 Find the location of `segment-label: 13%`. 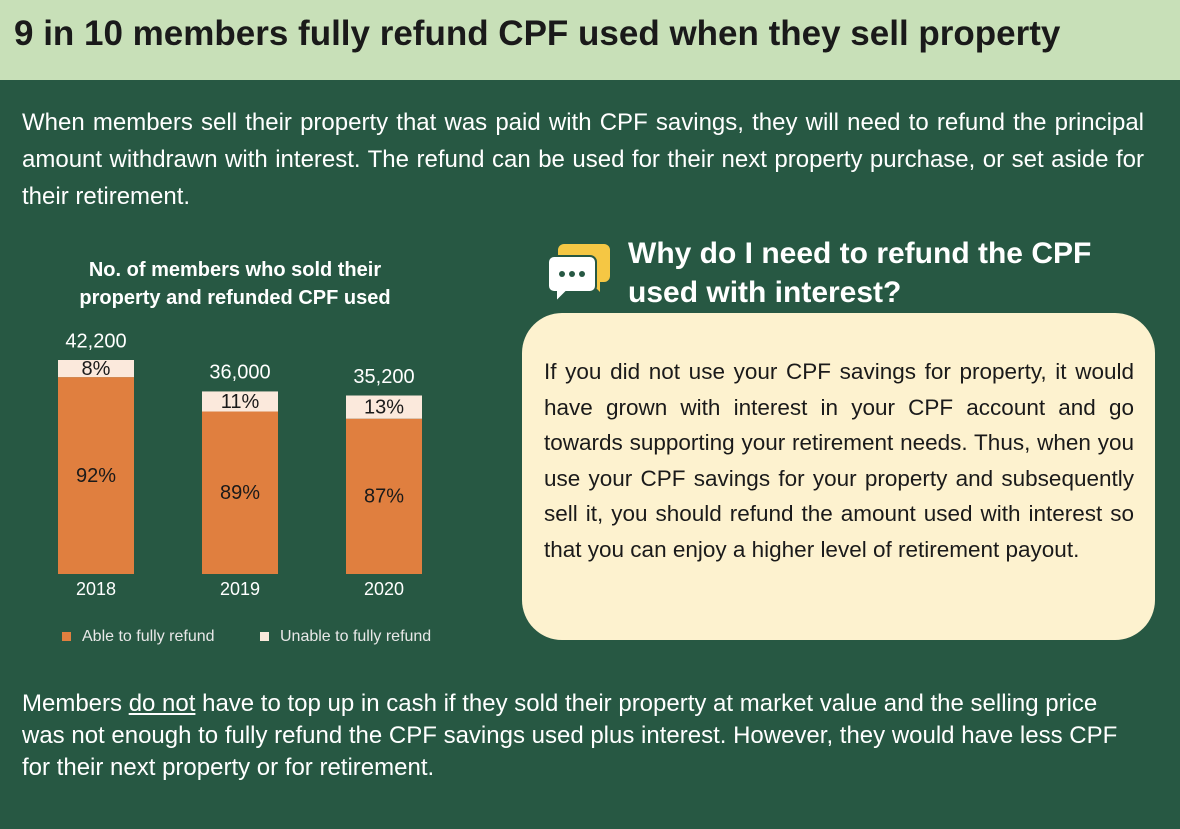

segment-label: 13% is located at coordinates (384, 407).